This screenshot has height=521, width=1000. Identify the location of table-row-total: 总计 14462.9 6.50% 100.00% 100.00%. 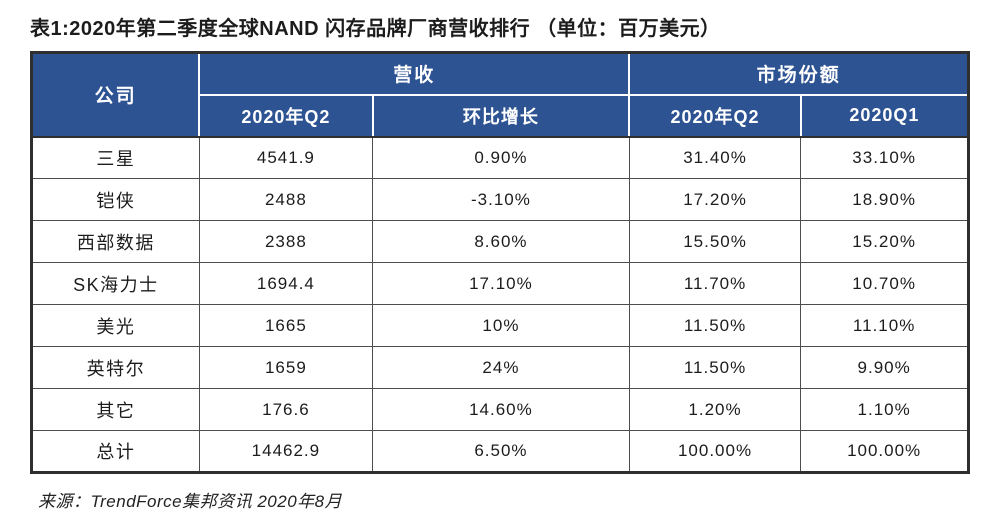
(500, 451).